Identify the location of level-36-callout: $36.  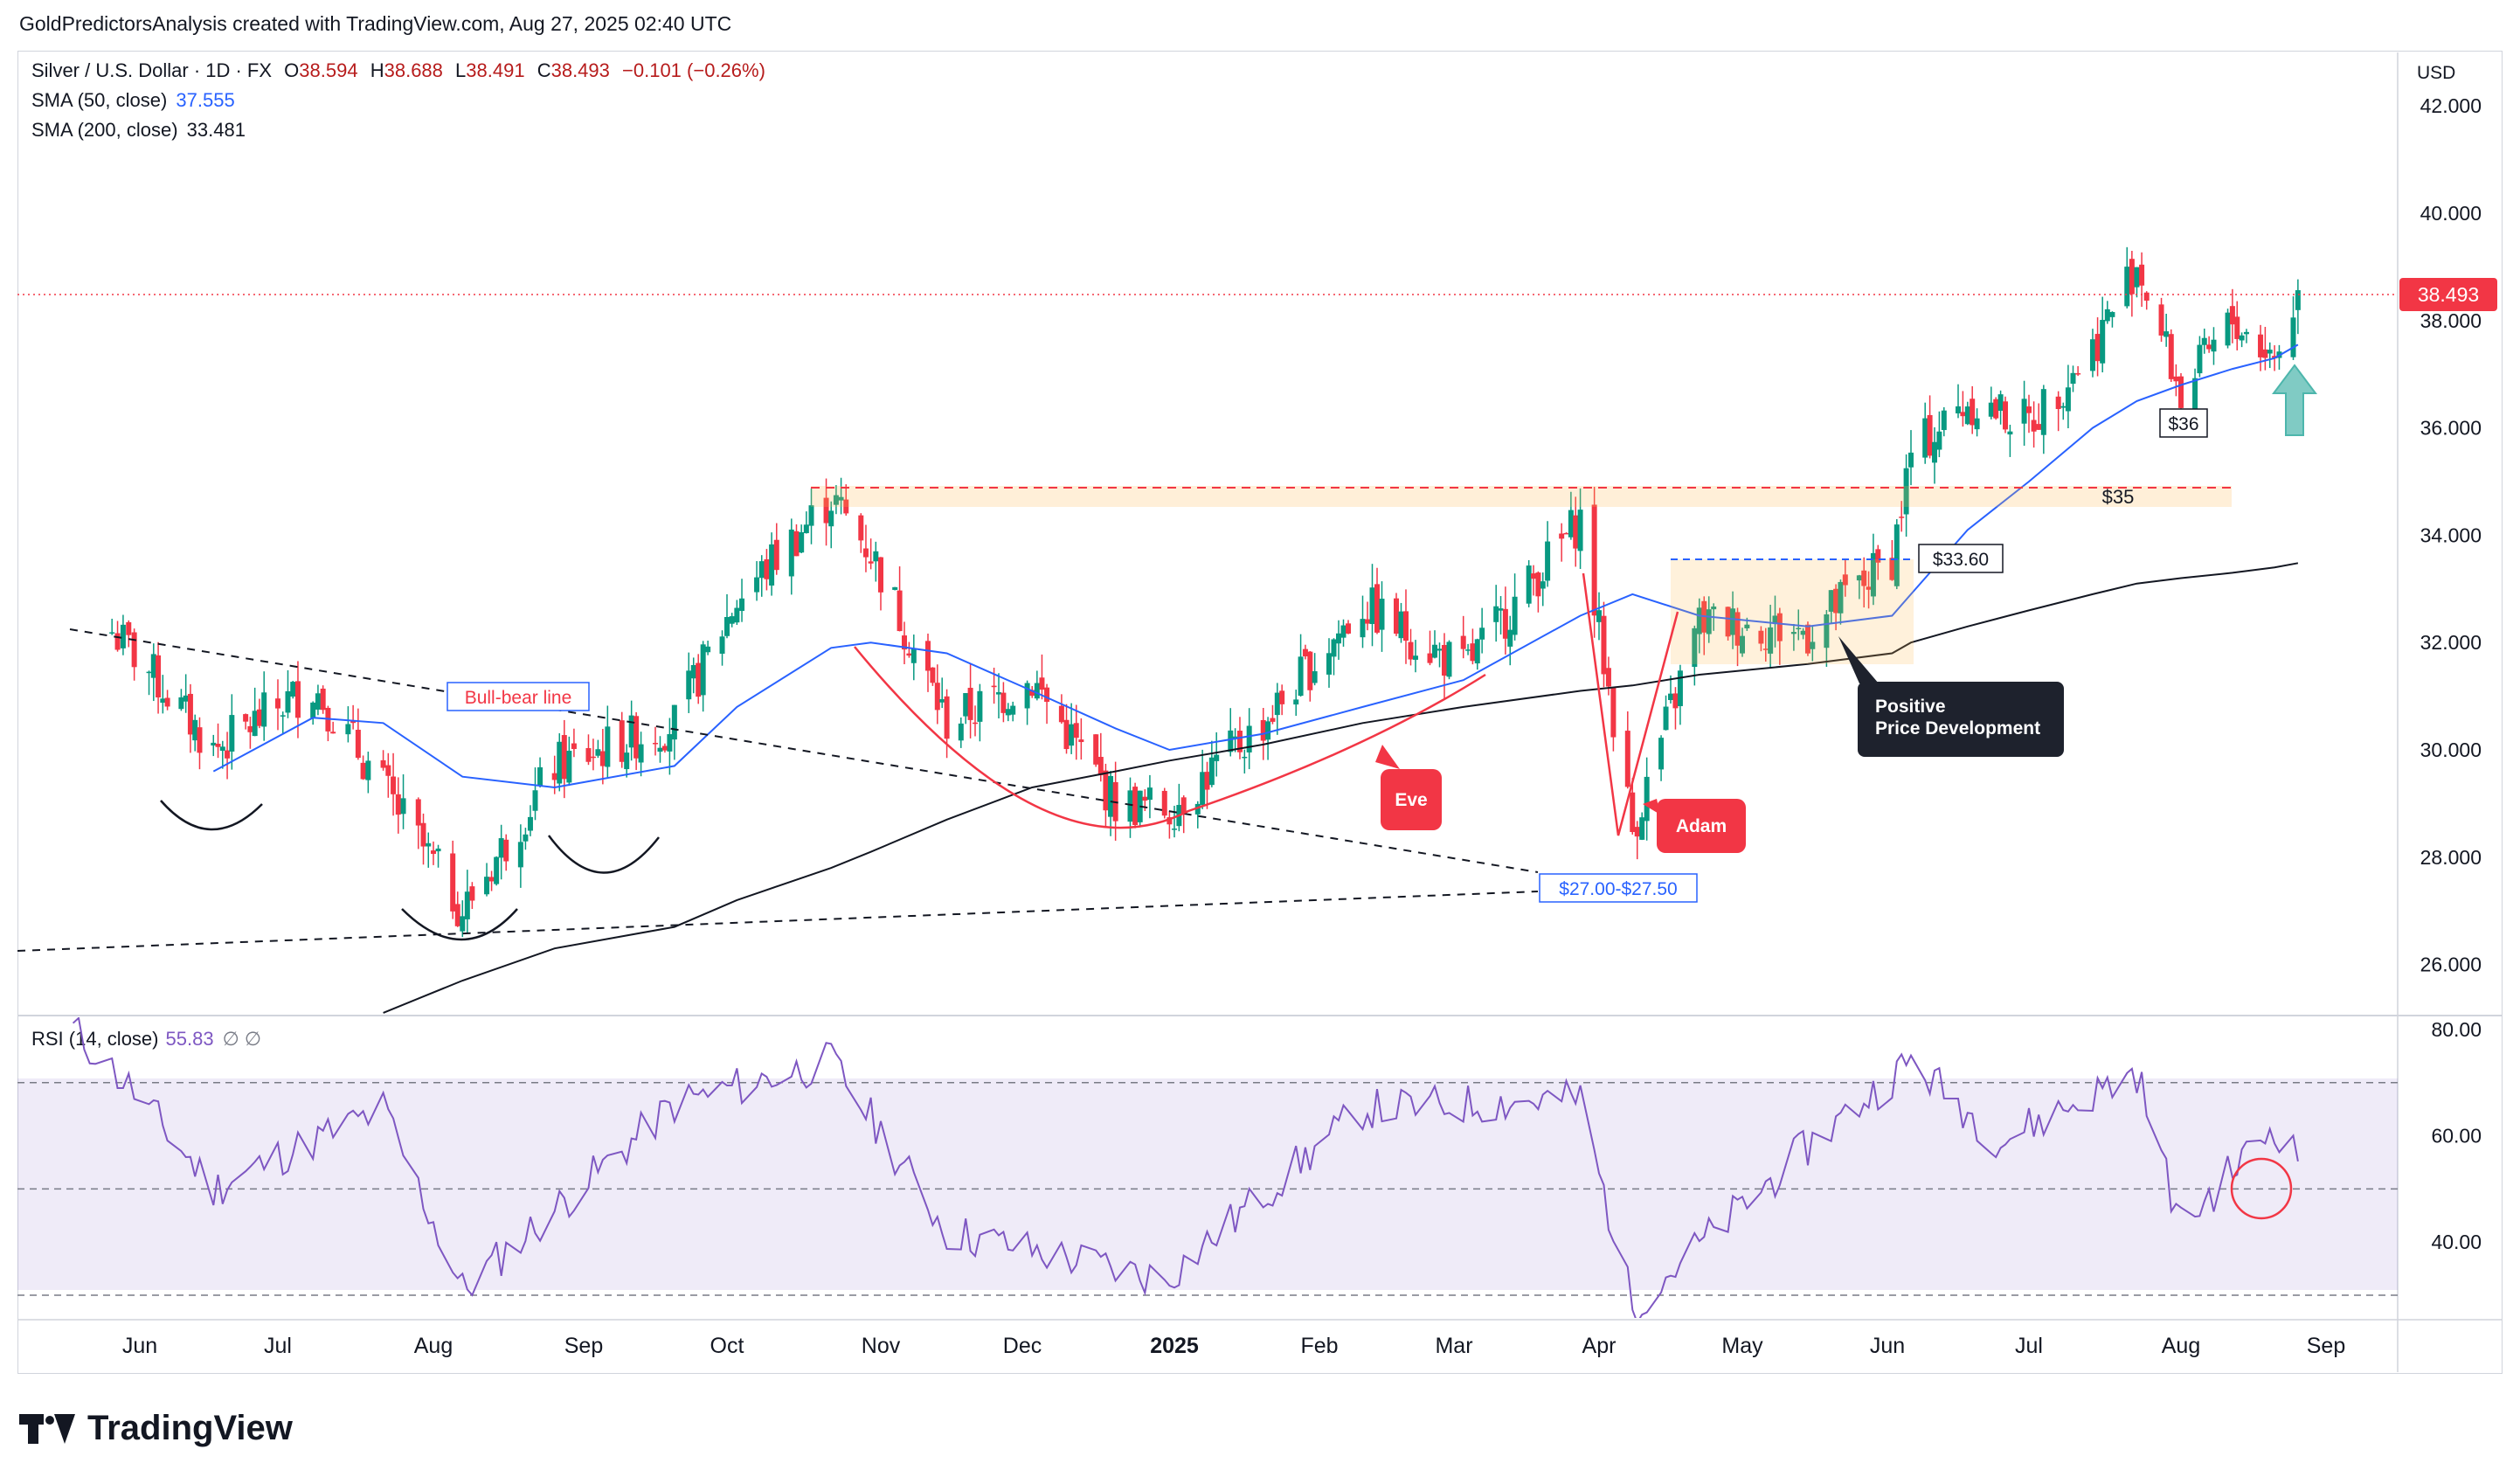
(2183, 423).